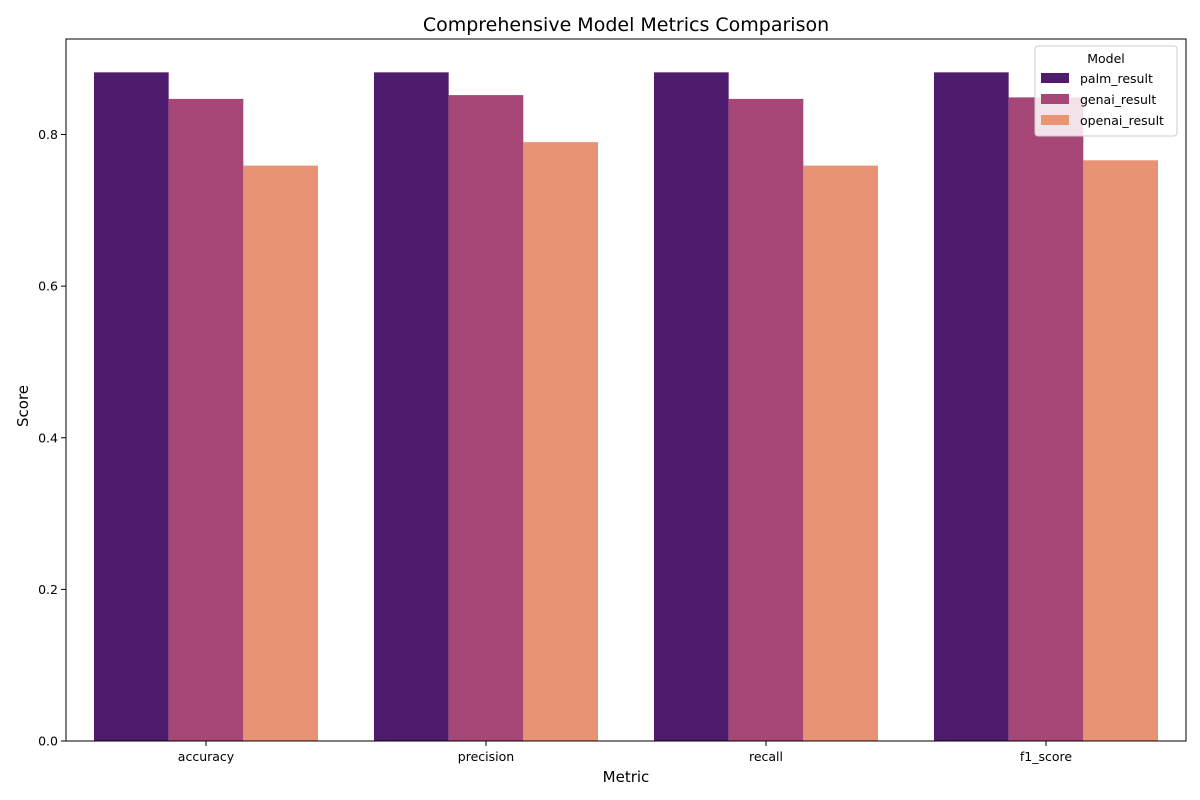 Image resolution: width=1200 pixels, height=800 pixels. Describe the element at coordinates (626, 25) in the screenshot. I see `chart-title: Comprehensive Model Metrics Comparison` at that location.